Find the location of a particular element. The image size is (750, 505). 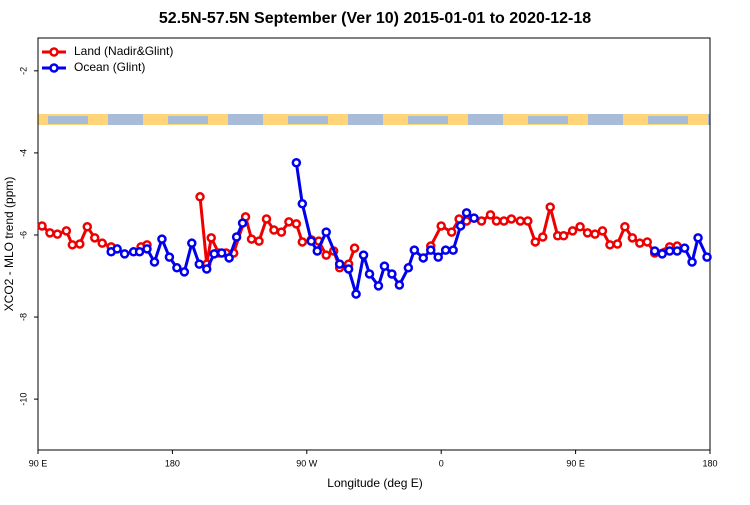

x-tick-label: 0 is located at coordinates (441, 463).